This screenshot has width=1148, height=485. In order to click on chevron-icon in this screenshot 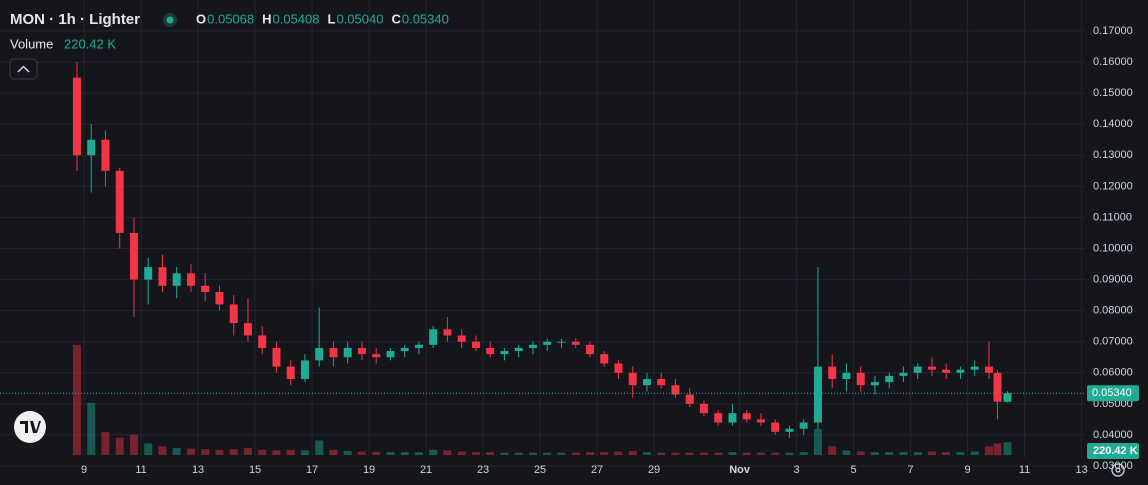, I will do `click(23, 69)`.